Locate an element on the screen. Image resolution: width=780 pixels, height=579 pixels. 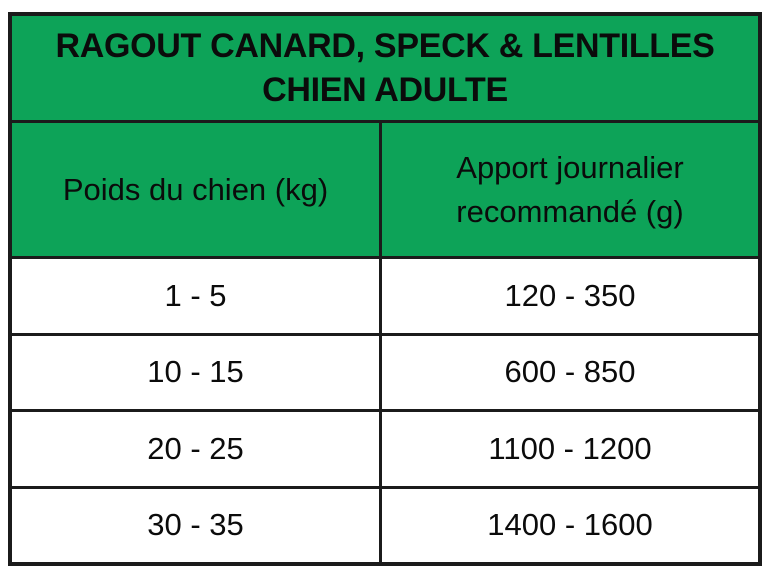
table-row: 20 - 25 1100 - 1200 is located at coordinates (385, 450).